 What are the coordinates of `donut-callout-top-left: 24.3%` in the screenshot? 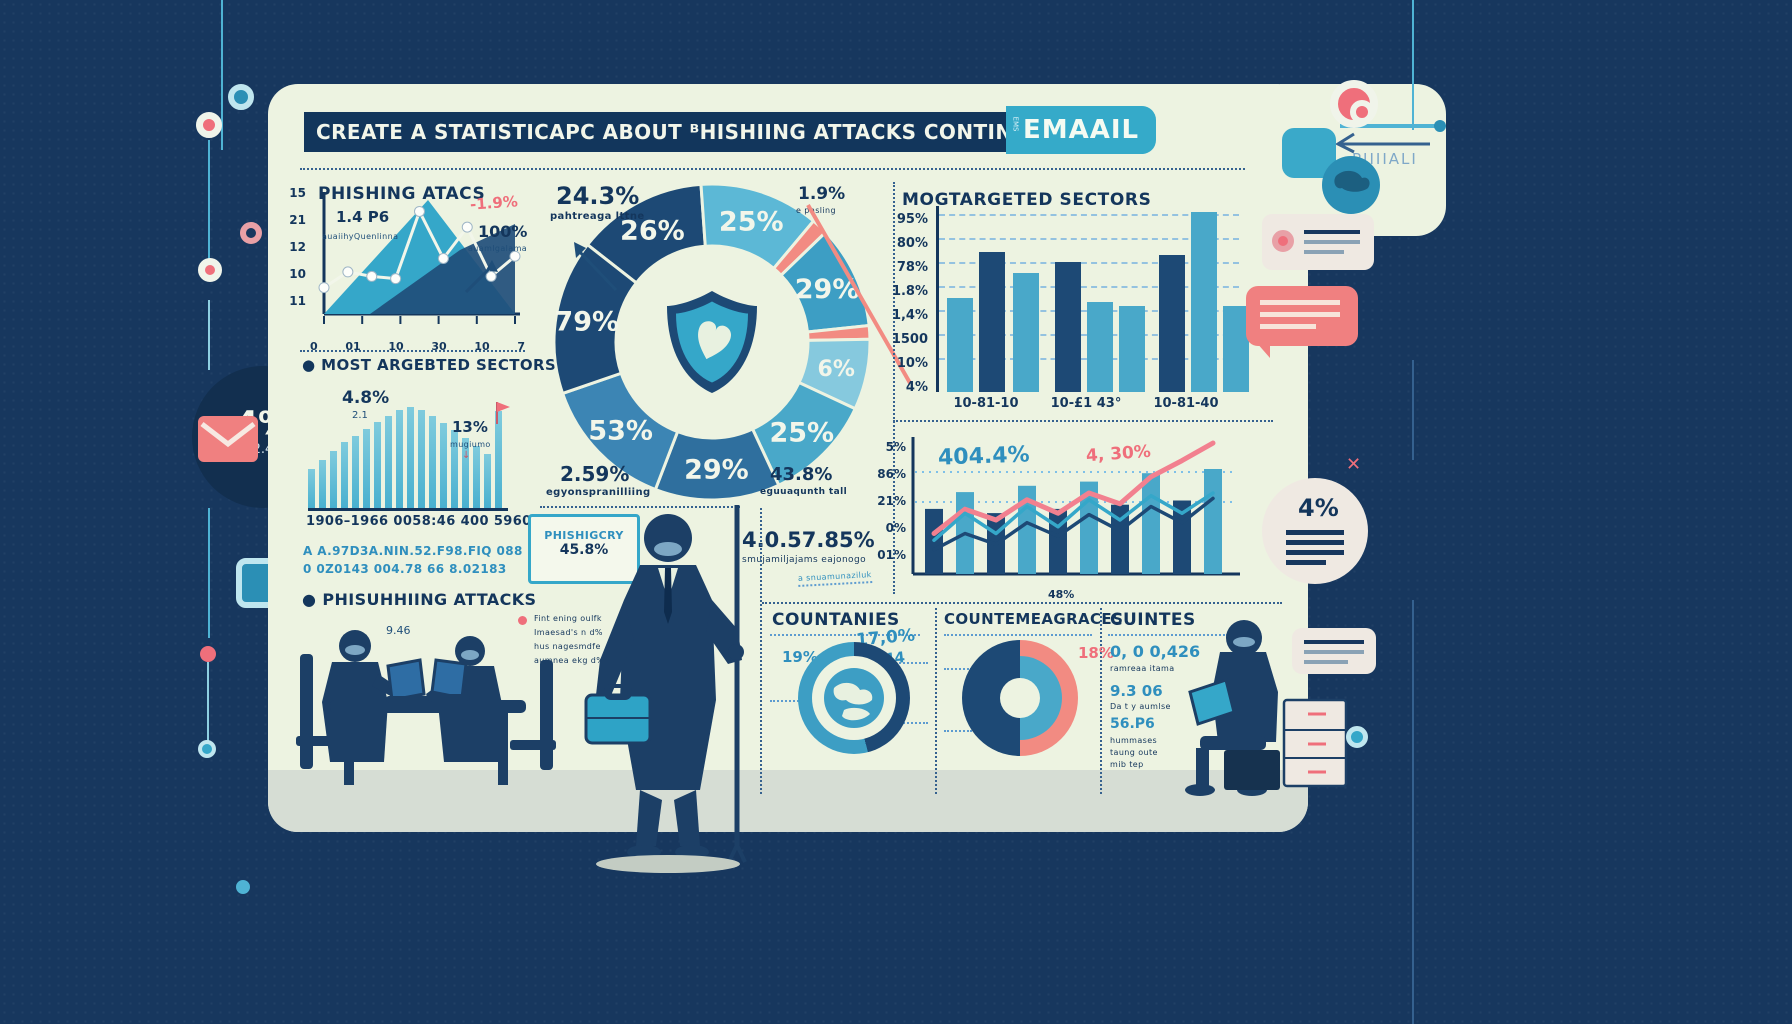 It's located at (598, 196).